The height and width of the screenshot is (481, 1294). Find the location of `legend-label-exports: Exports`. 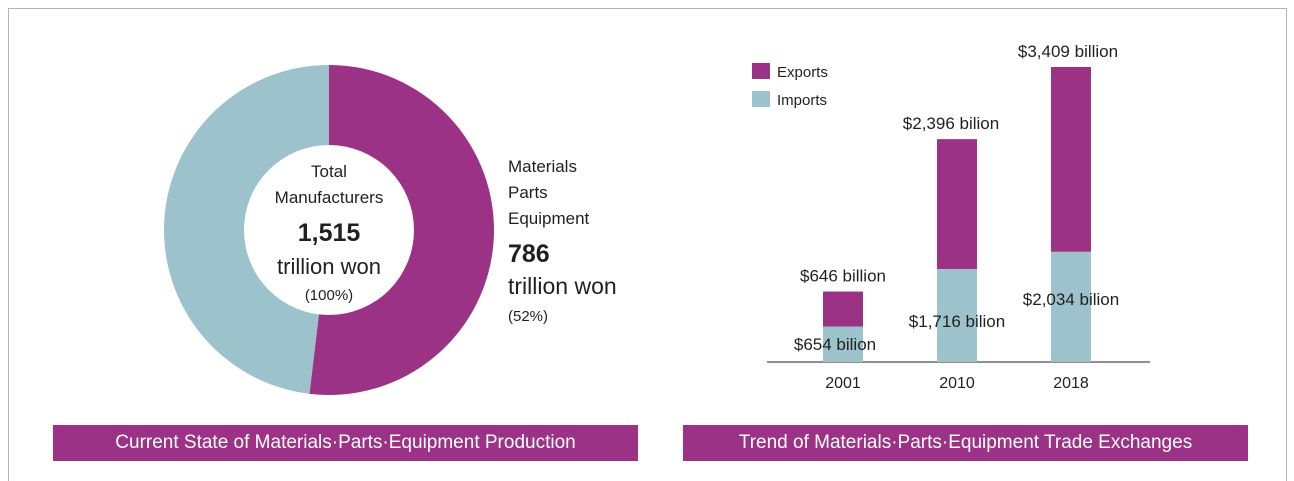

legend-label-exports: Exports is located at coordinates (802, 72).